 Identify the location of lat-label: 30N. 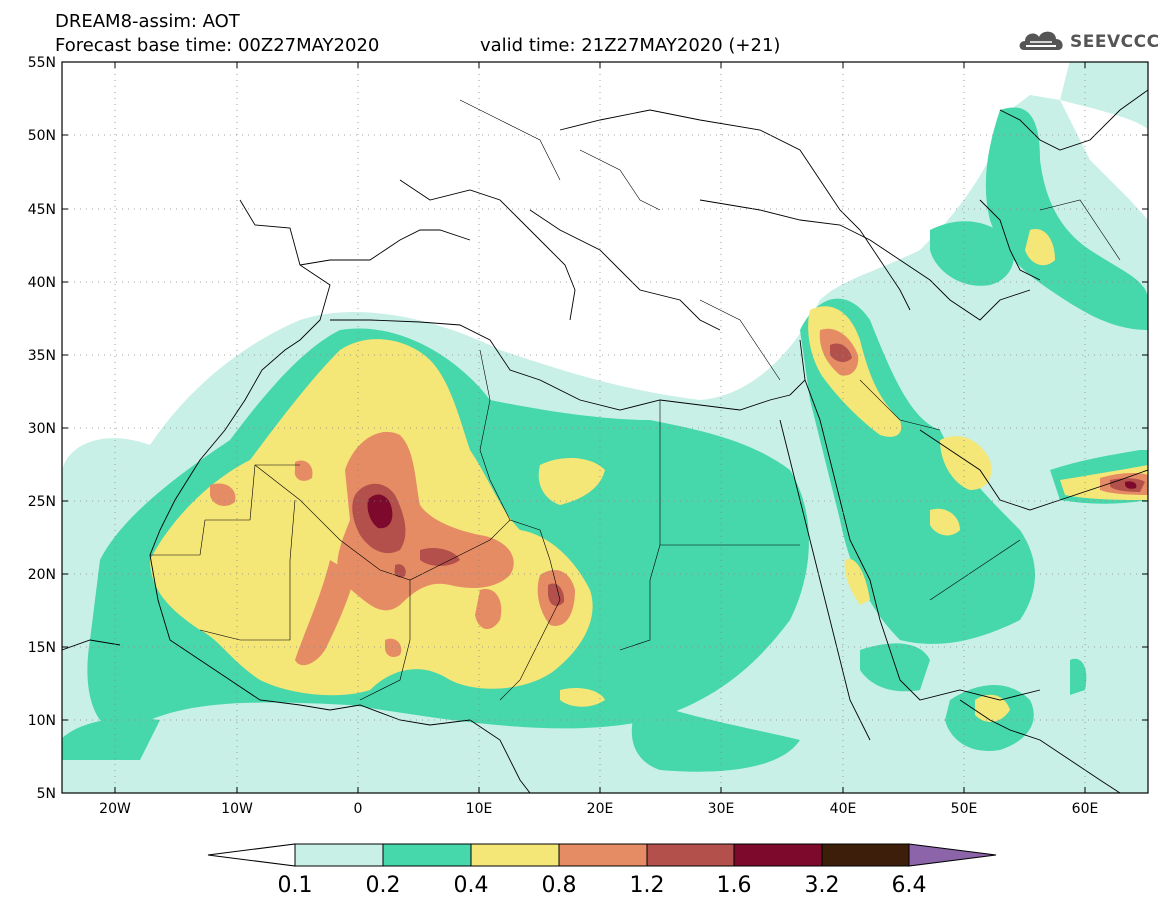
(42, 429).